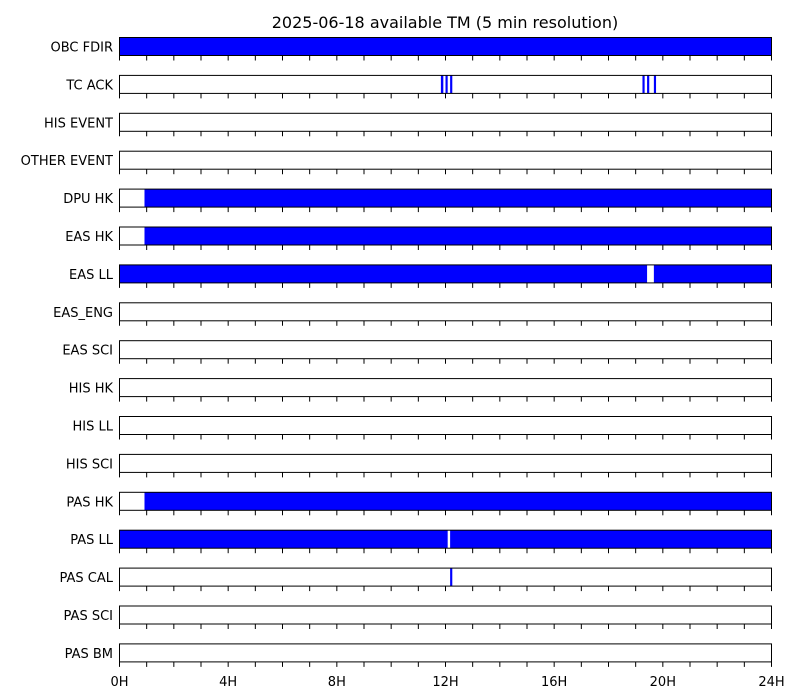 The width and height of the screenshot is (800, 700). What do you see at coordinates (771, 682) in the screenshot?
I see `x-tick-label: 24H` at bounding box center [771, 682].